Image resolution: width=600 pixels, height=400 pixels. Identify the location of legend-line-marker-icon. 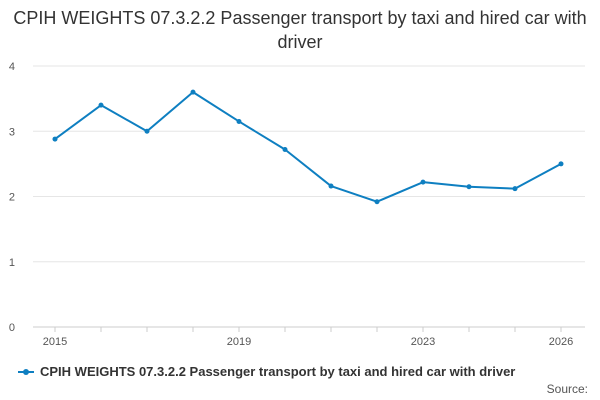
(26, 372).